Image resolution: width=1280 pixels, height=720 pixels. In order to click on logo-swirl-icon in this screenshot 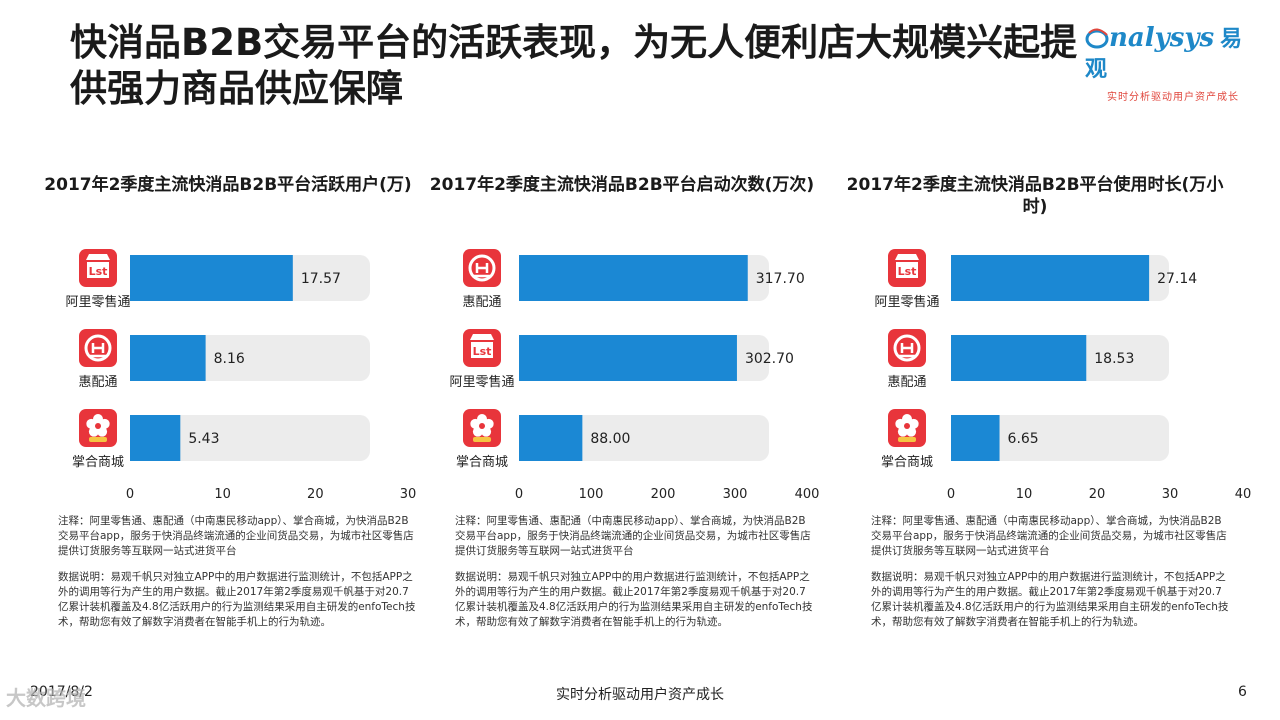, I will do `click(1097, 38)`.